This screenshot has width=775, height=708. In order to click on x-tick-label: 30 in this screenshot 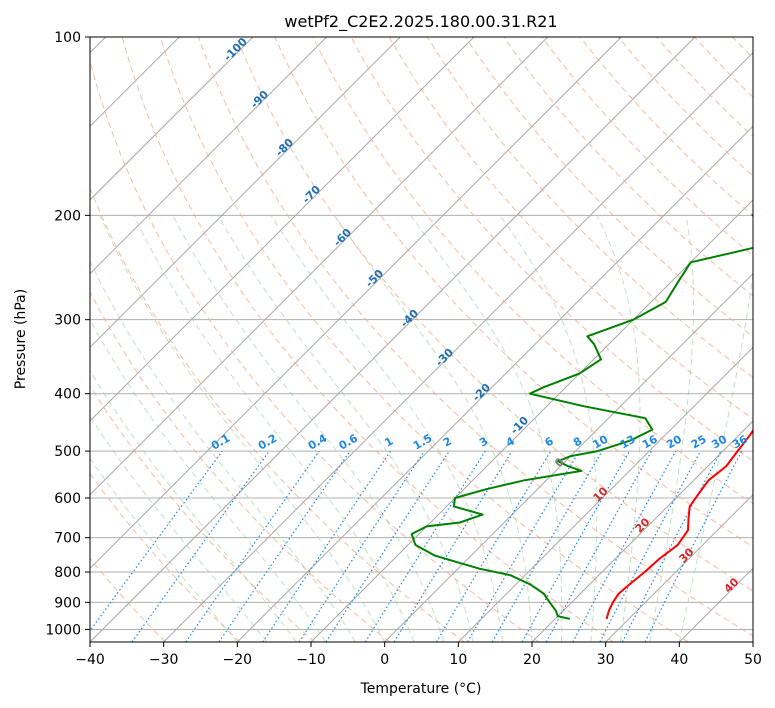, I will do `click(606, 660)`.